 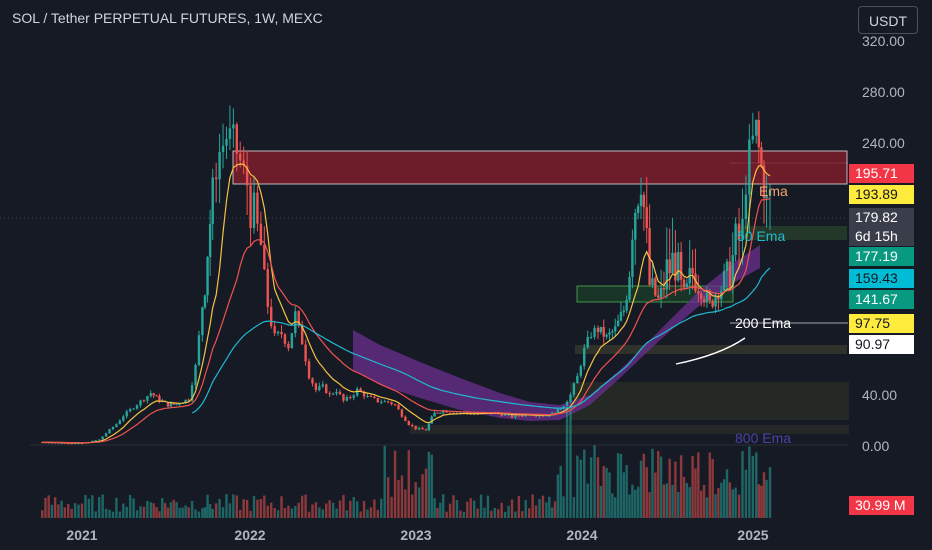 What do you see at coordinates (791, 233) in the screenshot?
I see `demand-zone-upper` at bounding box center [791, 233].